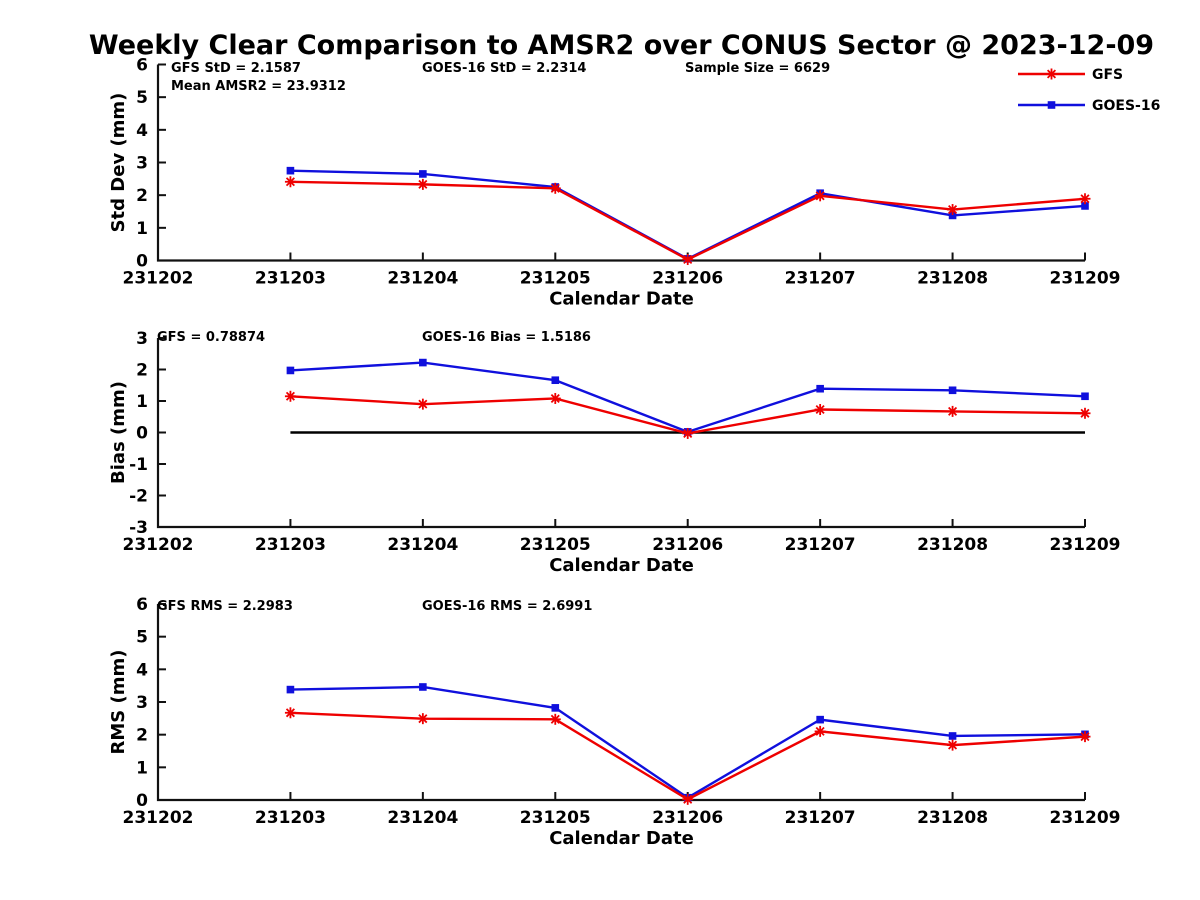 Image resolution: width=1200 pixels, height=900 pixels. What do you see at coordinates (138, 465) in the screenshot?
I see `y-tick-label: -1` at bounding box center [138, 465].